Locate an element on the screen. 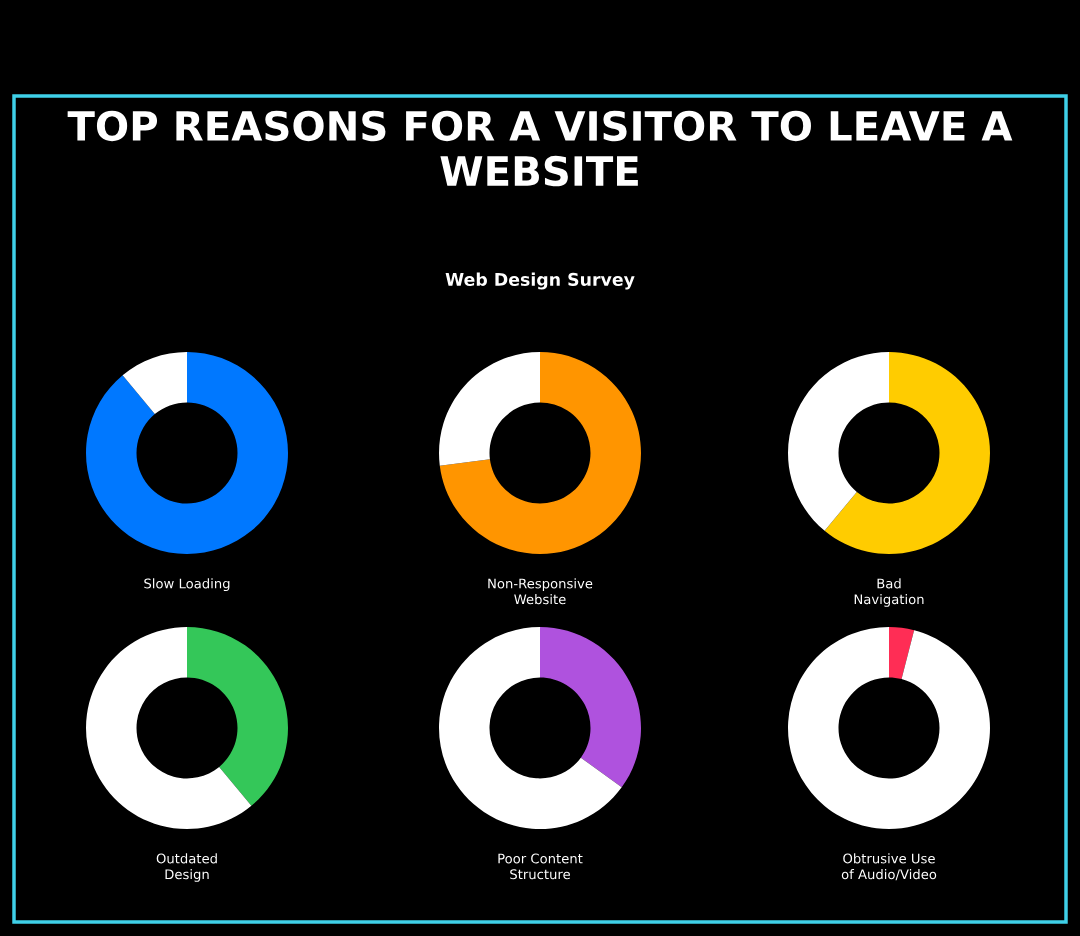 Image resolution: width=1080 pixels, height=936 pixels. text: Obtrusive Use of Audio/Video is located at coordinates (889, 867).